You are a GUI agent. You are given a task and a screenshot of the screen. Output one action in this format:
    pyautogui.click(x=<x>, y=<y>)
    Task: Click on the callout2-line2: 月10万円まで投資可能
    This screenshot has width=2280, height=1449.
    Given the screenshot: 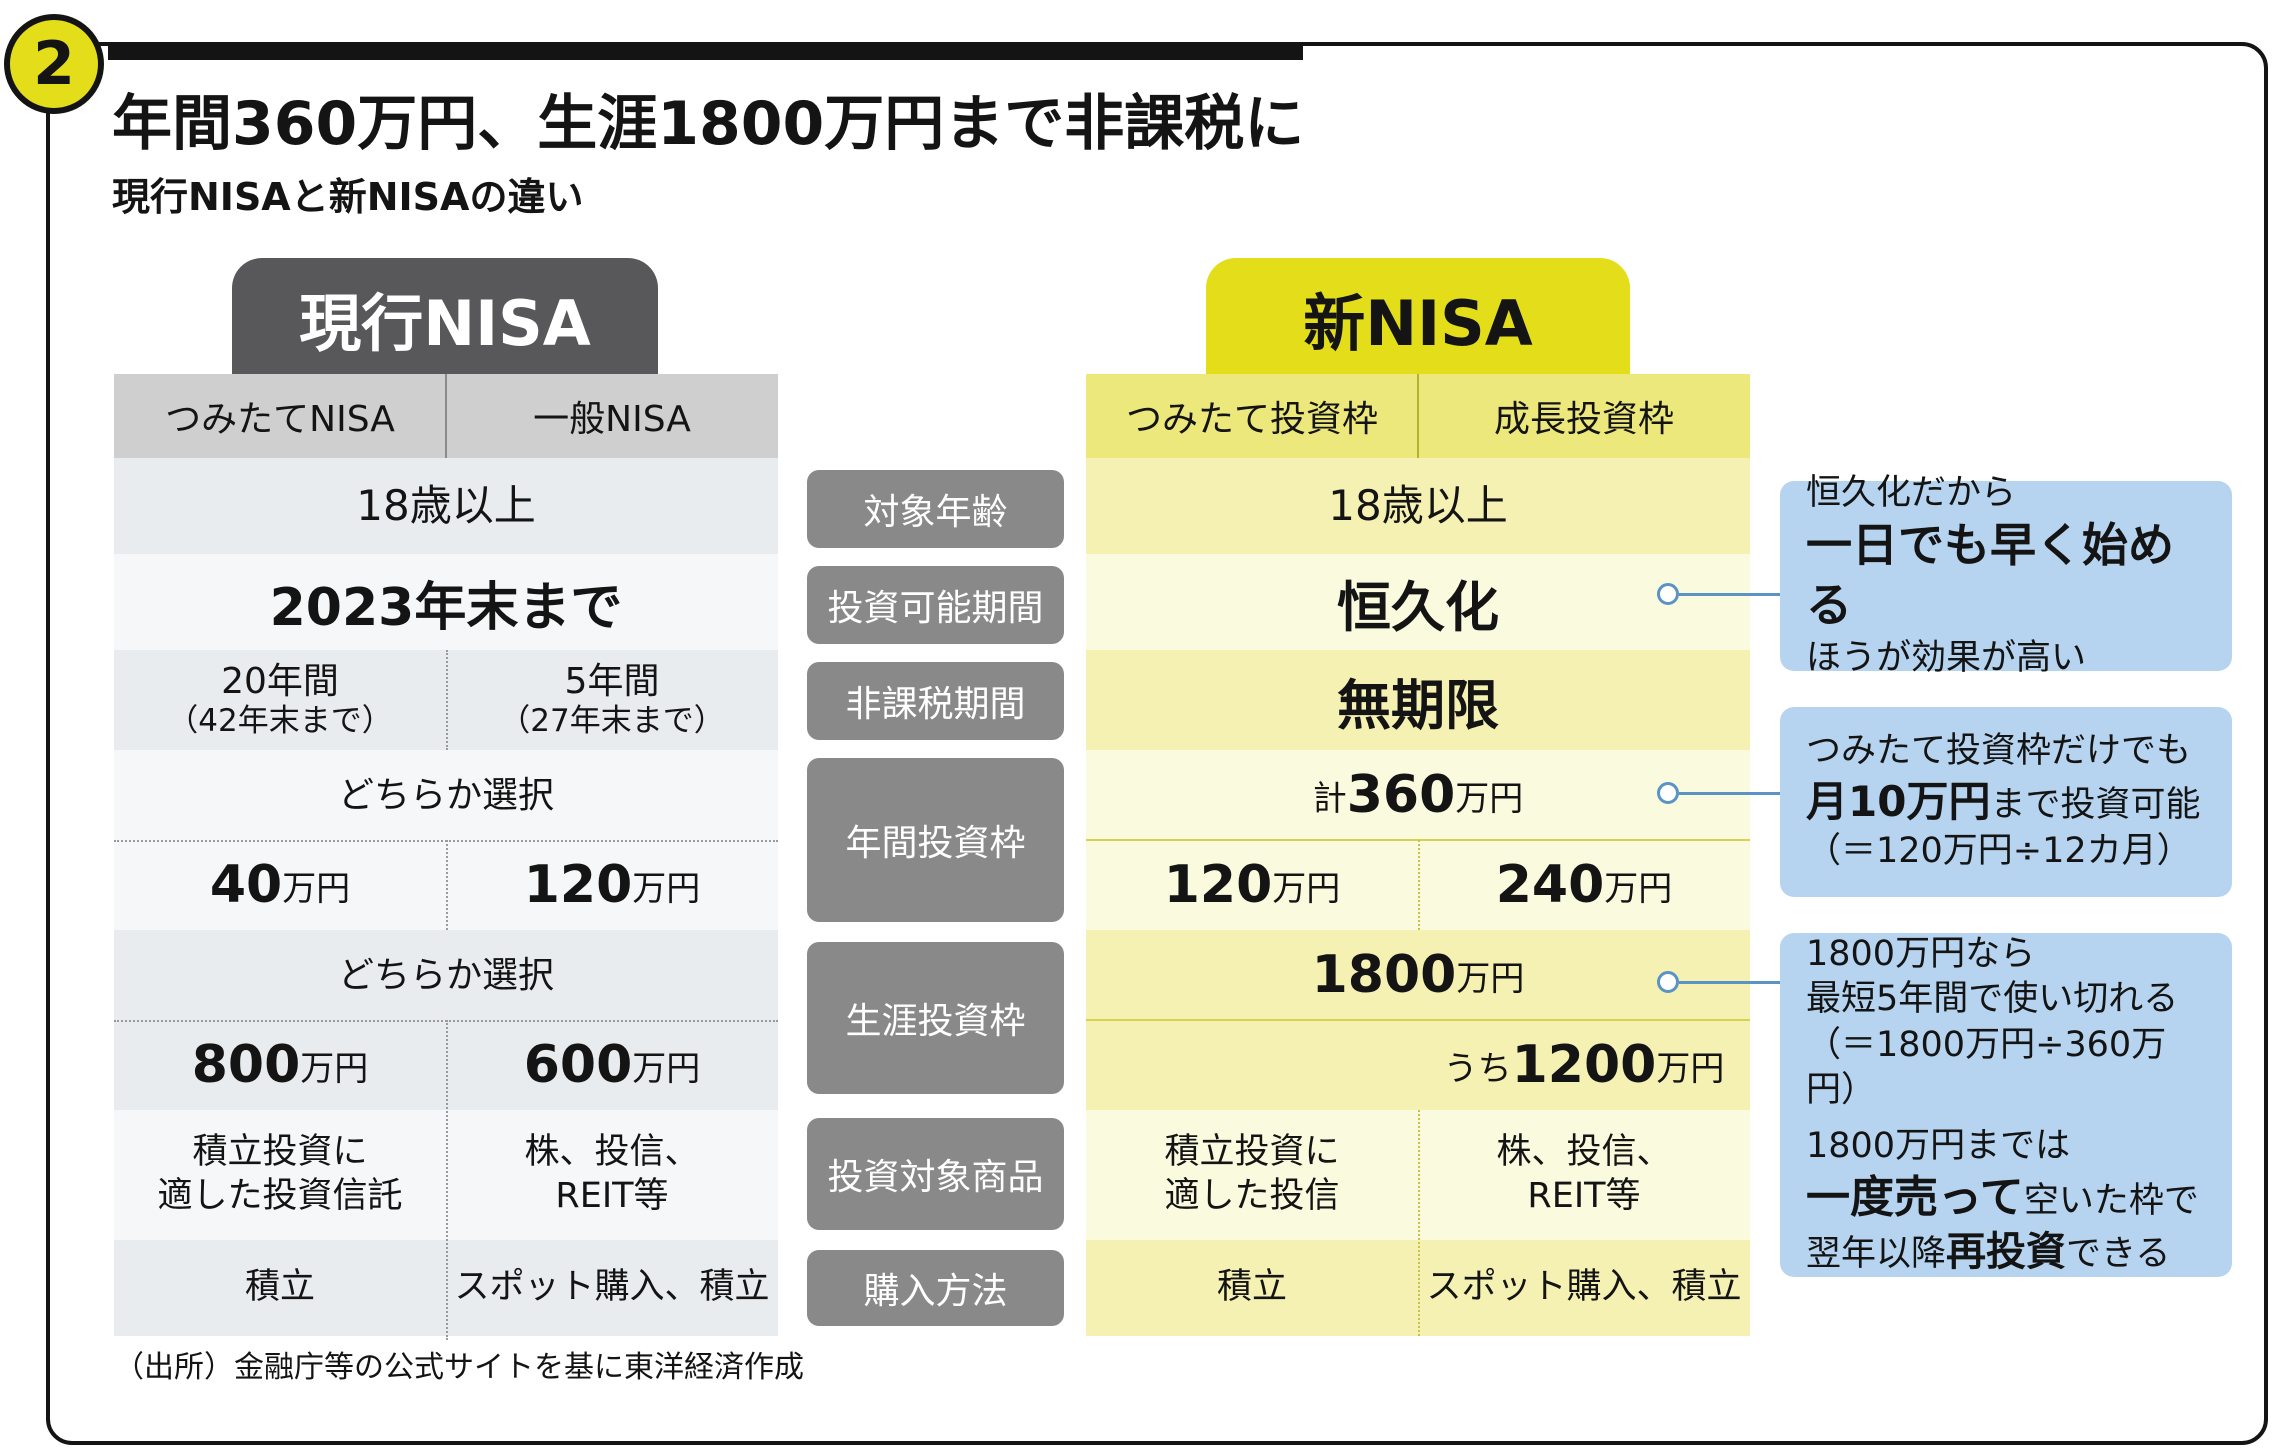 What is the action you would take?
    pyautogui.click(x=2006, y=802)
    